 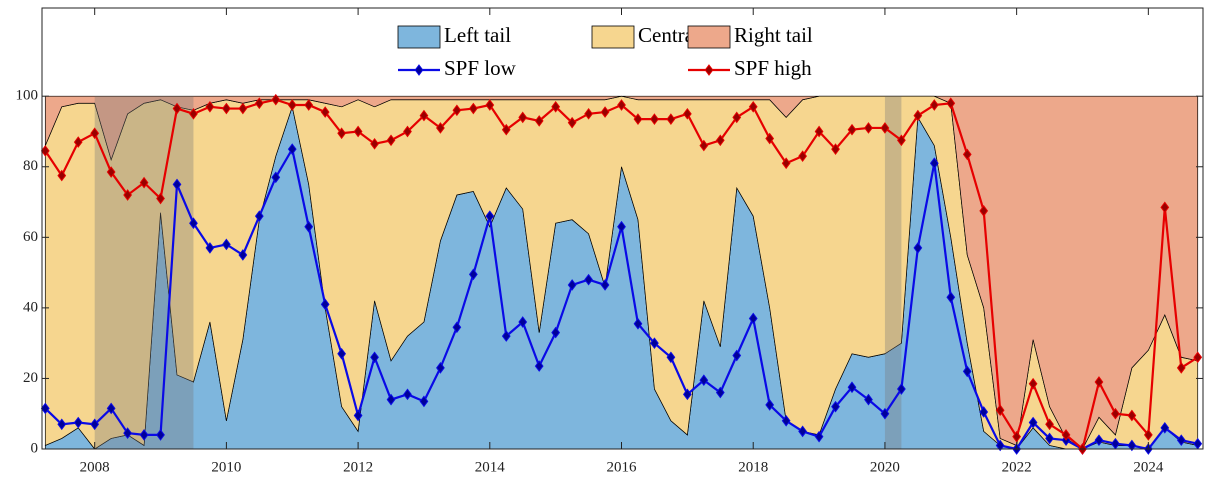 What do you see at coordinates (622, 467) in the screenshot?
I see `x-tick-label: 2016` at bounding box center [622, 467].